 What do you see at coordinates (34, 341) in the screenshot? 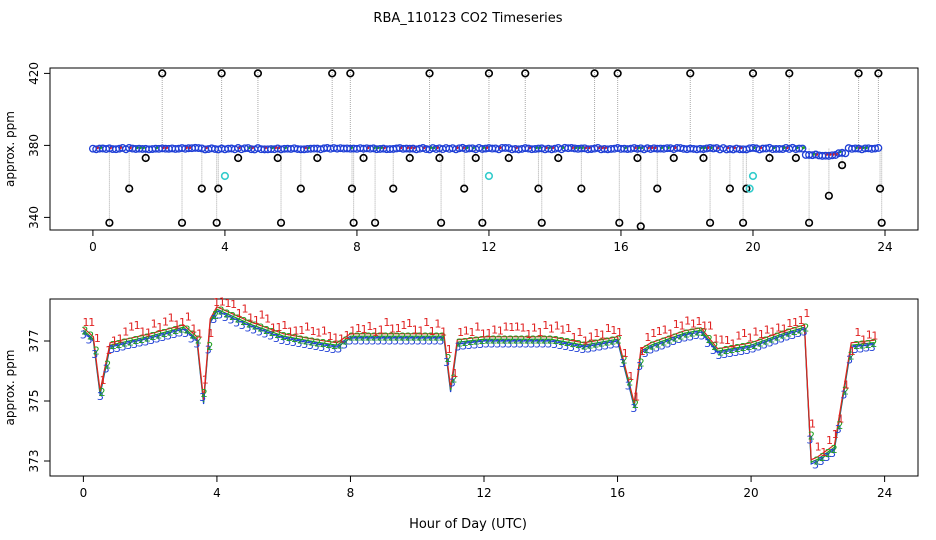
I see `bottom-y-tick-label: 377` at bounding box center [34, 341].